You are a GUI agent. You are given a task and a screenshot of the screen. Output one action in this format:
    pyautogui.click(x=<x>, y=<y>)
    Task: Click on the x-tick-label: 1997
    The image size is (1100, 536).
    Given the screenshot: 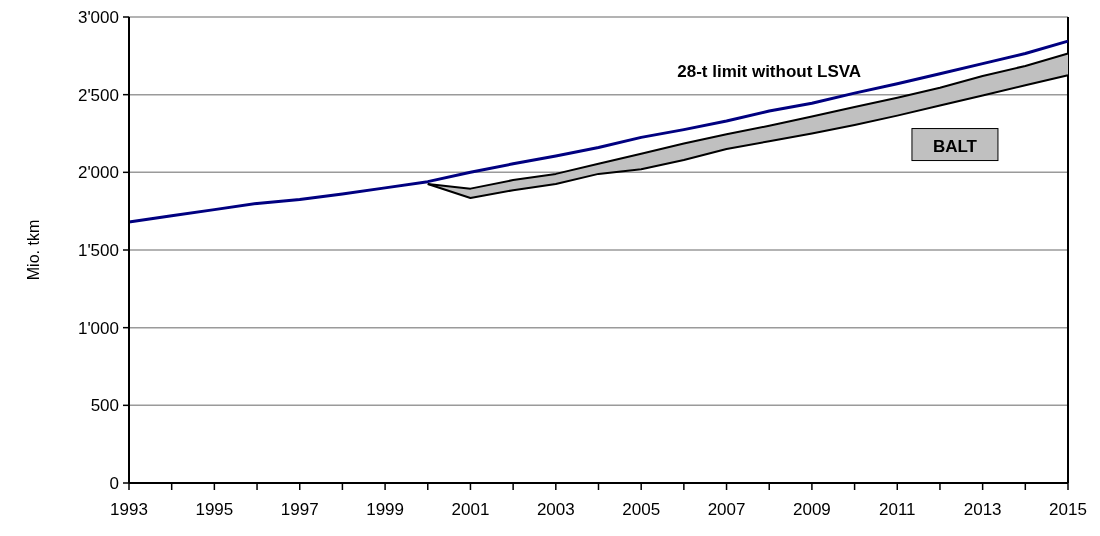 What is the action you would take?
    pyautogui.click(x=299, y=509)
    